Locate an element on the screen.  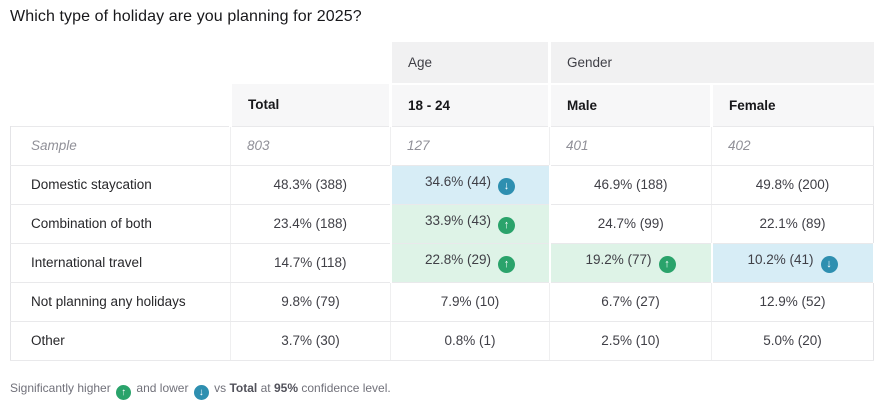
column-group-row: Age Gender is located at coordinates (442, 63).